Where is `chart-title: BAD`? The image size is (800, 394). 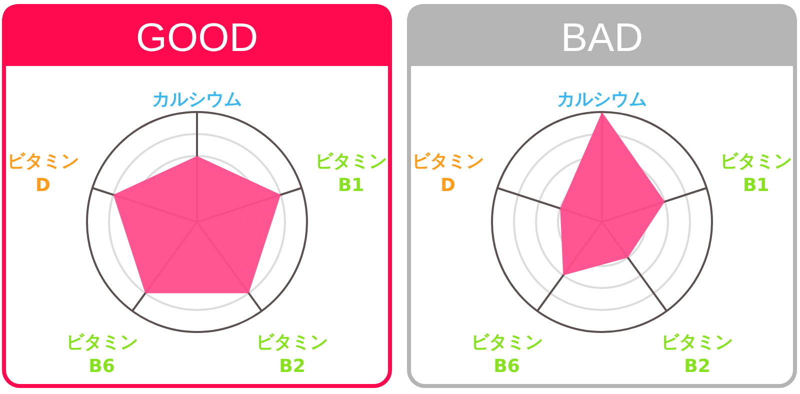 chart-title: BAD is located at coordinates (602, 38).